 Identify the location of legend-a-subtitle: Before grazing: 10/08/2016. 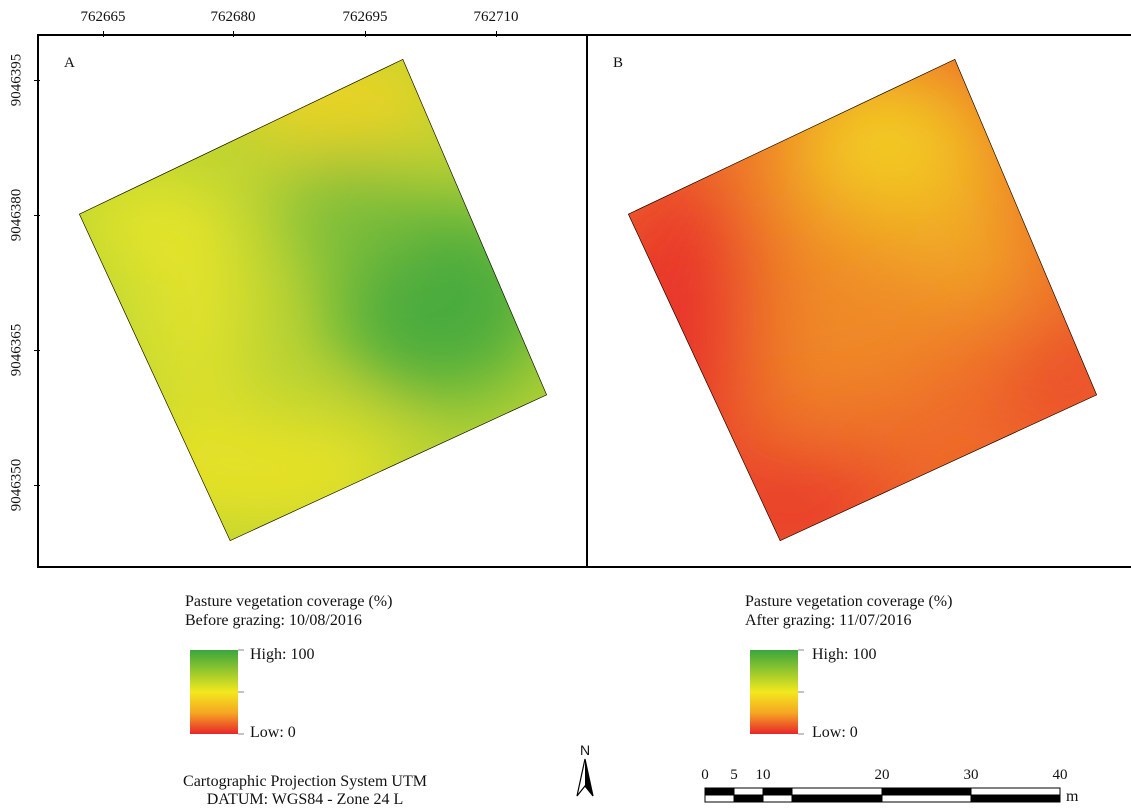
(273, 620).